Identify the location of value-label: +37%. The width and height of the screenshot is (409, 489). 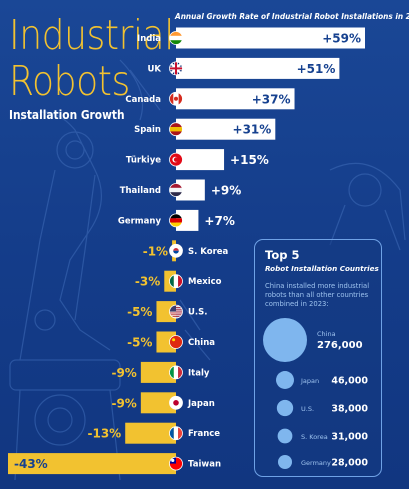
(271, 99).